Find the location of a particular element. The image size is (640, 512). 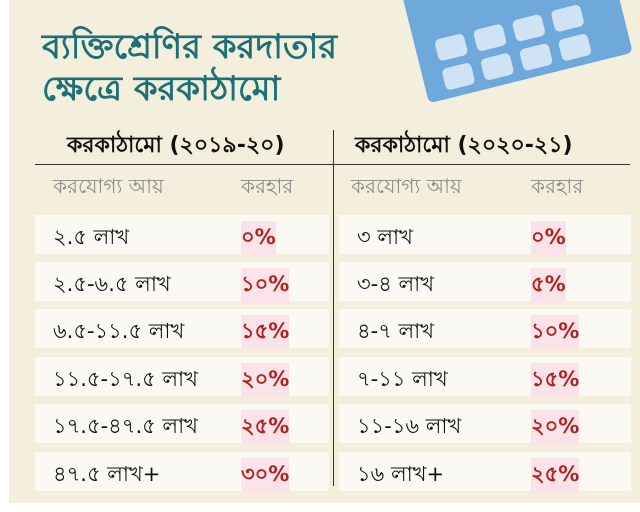

taxable-income: ৪৭.৫ লাখ+ is located at coordinates (107, 474).